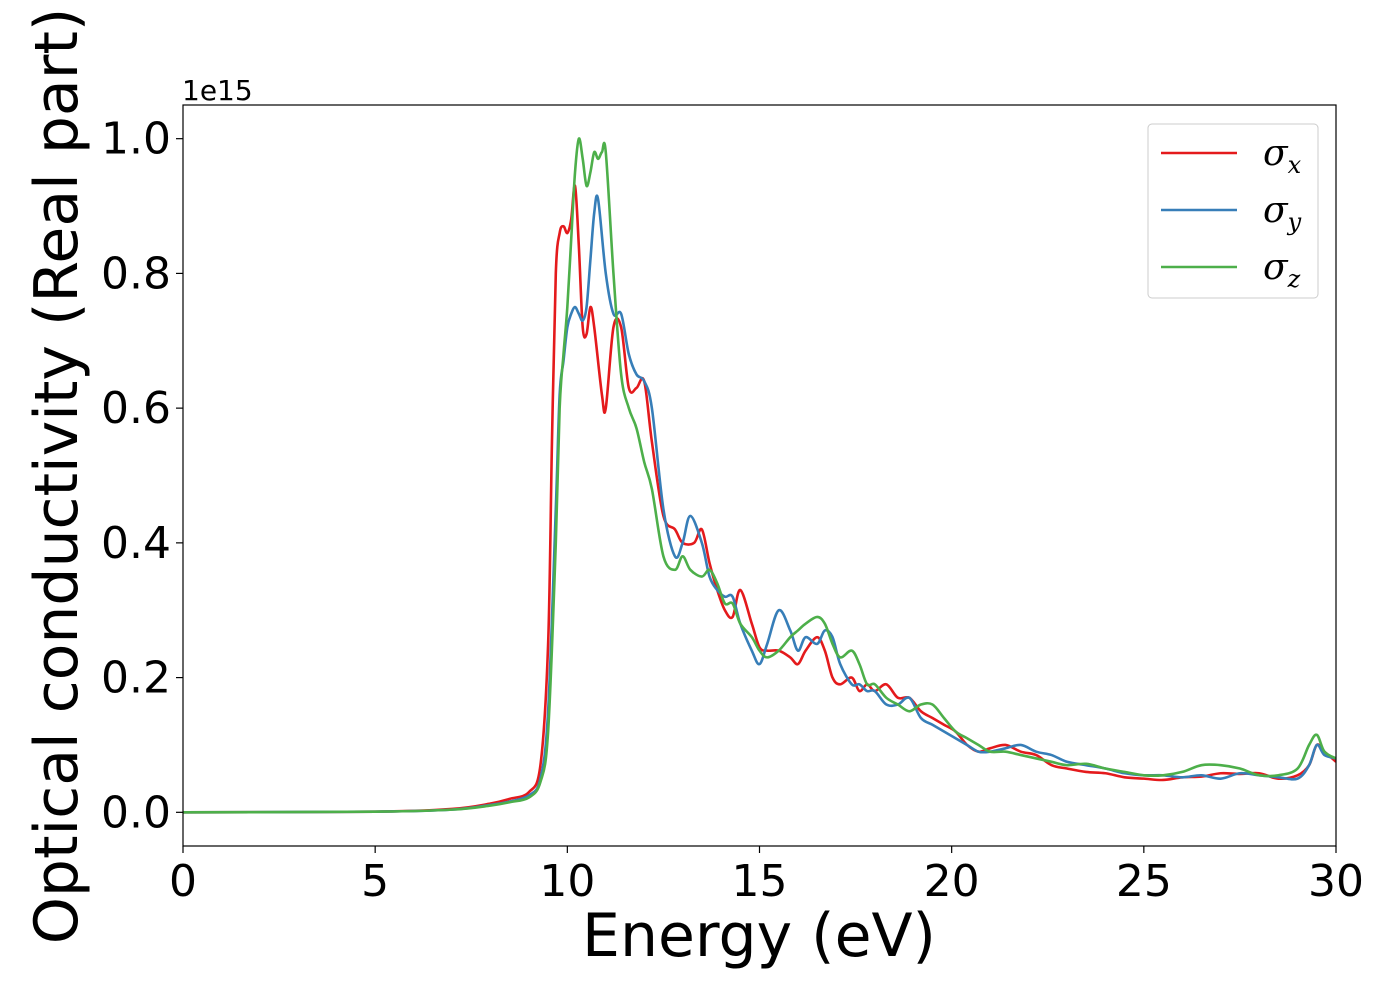  What do you see at coordinates (217, 90) in the screenshot?
I see `y-offset-label: 1e15` at bounding box center [217, 90].